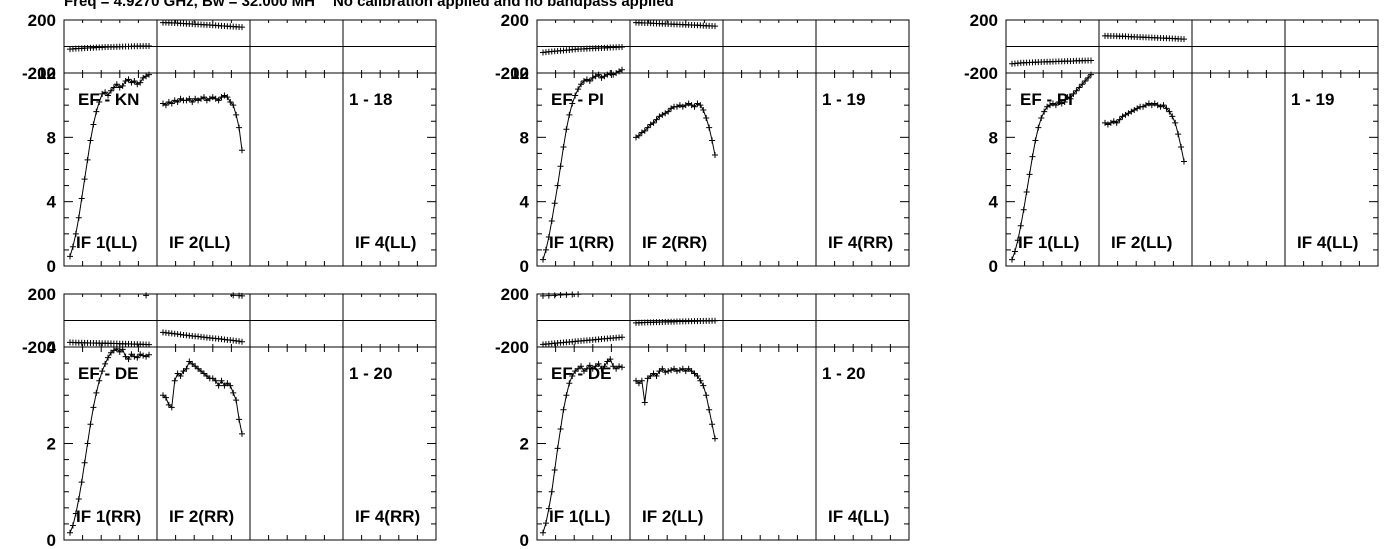  What do you see at coordinates (674, 242) in the screenshot?
I see `if-label-2: IF 2(RR)` at bounding box center [674, 242].